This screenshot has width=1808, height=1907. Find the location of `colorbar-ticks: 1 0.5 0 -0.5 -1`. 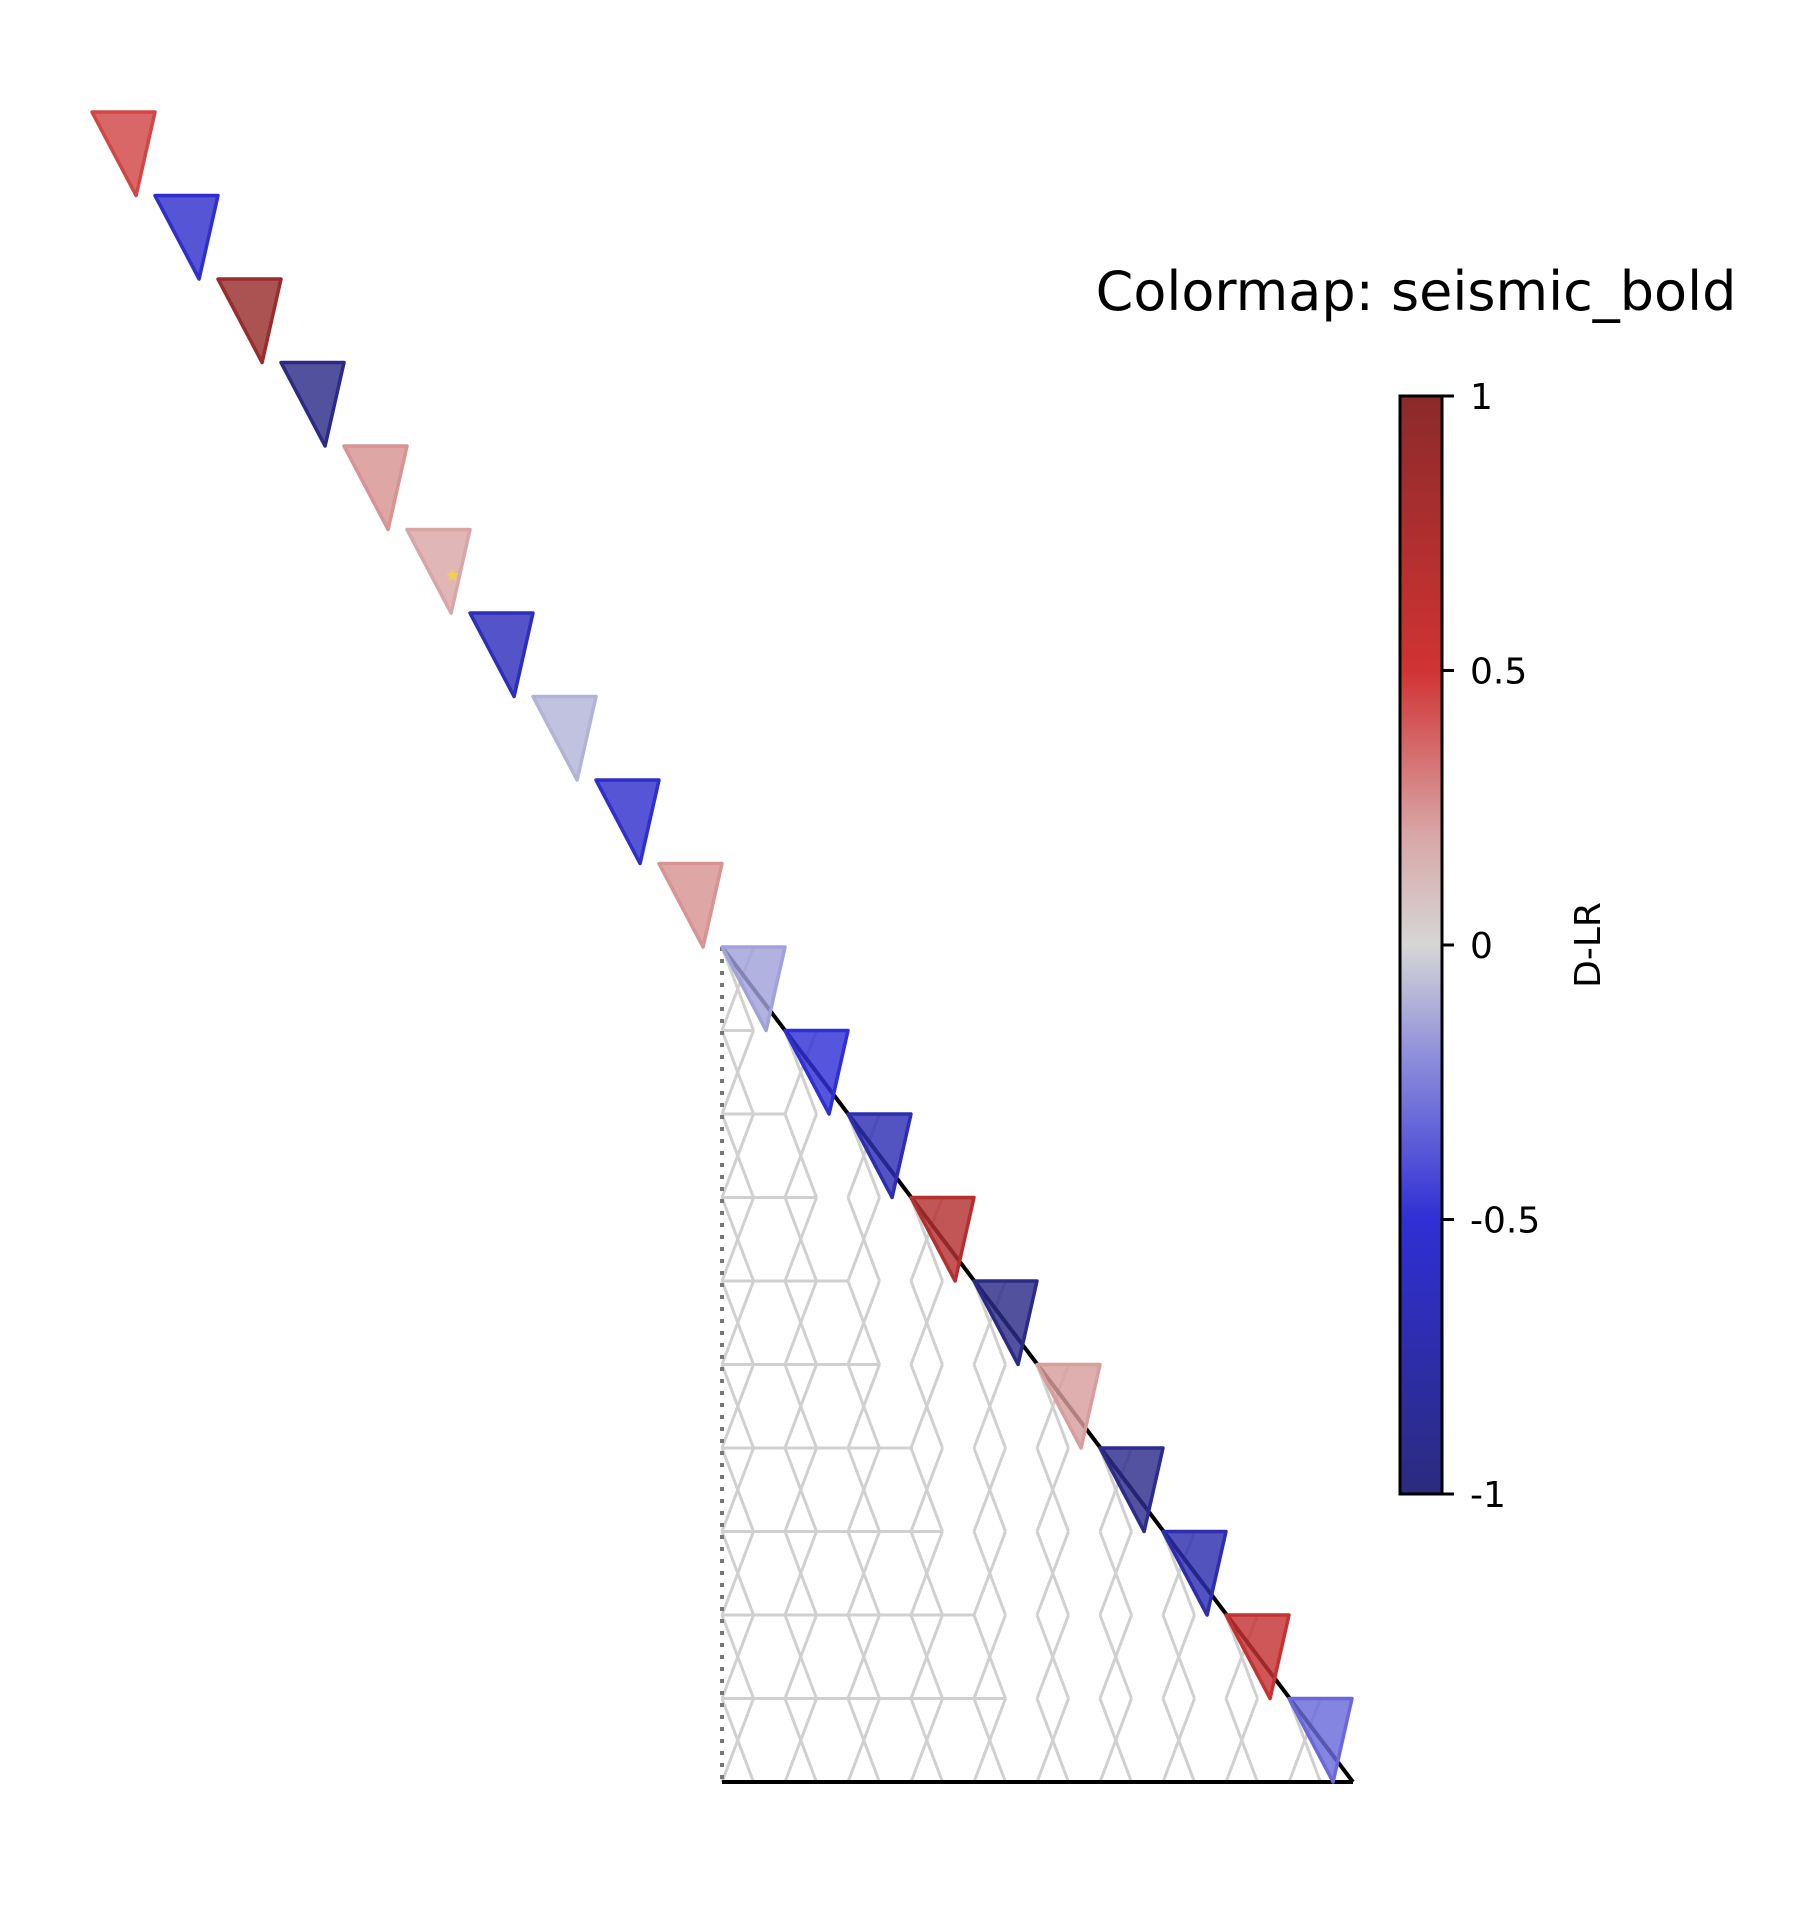

colorbar-ticks: 1 0.5 0 -0.5 -1 is located at coordinates (1491, 946).